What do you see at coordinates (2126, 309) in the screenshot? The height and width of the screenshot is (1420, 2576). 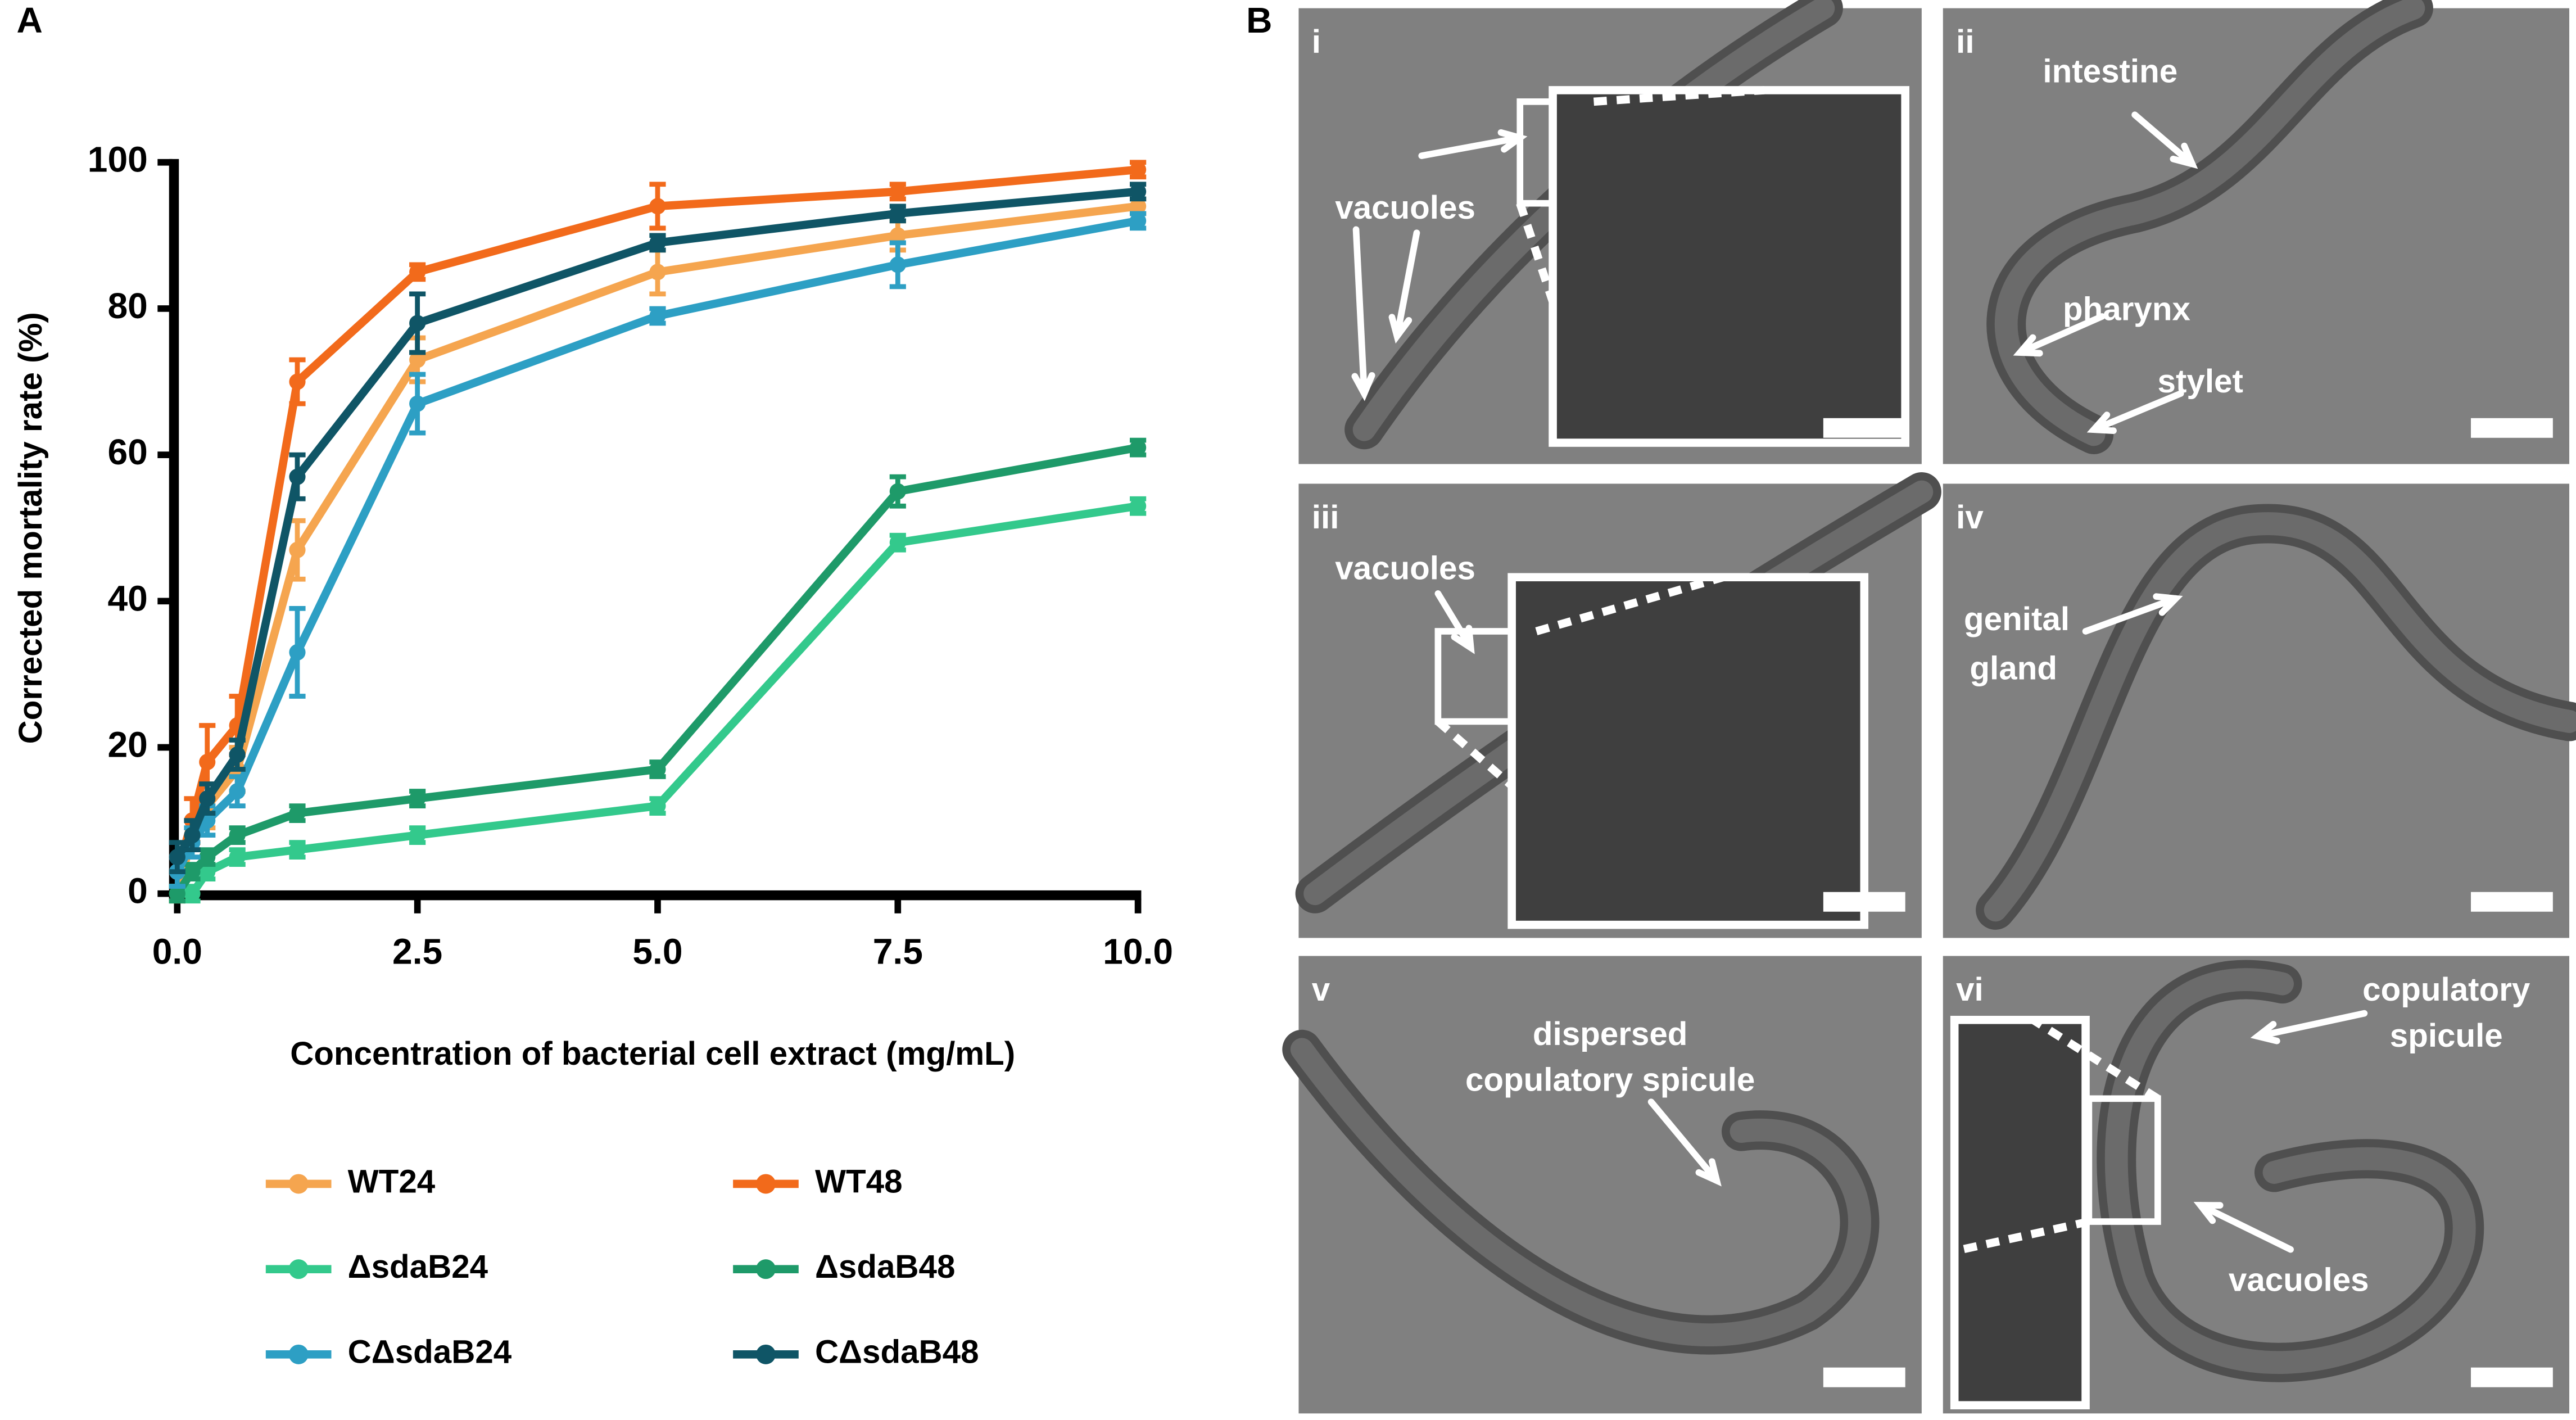 I see `annotation: pharynx` at bounding box center [2126, 309].